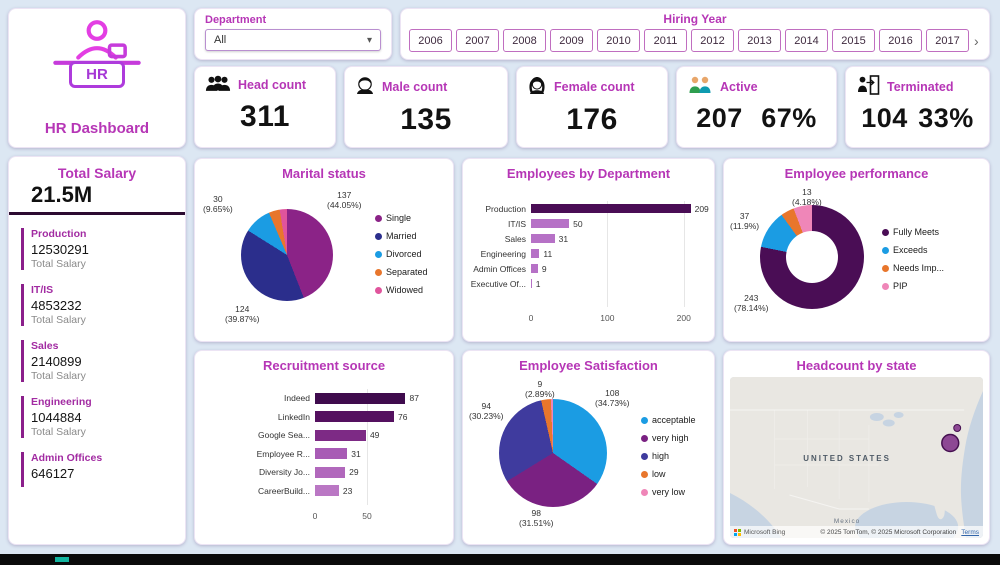 The width and height of the screenshot is (1000, 565). What do you see at coordinates (806, 40) in the screenshot?
I see `hiring-year-button: 2014` at bounding box center [806, 40].